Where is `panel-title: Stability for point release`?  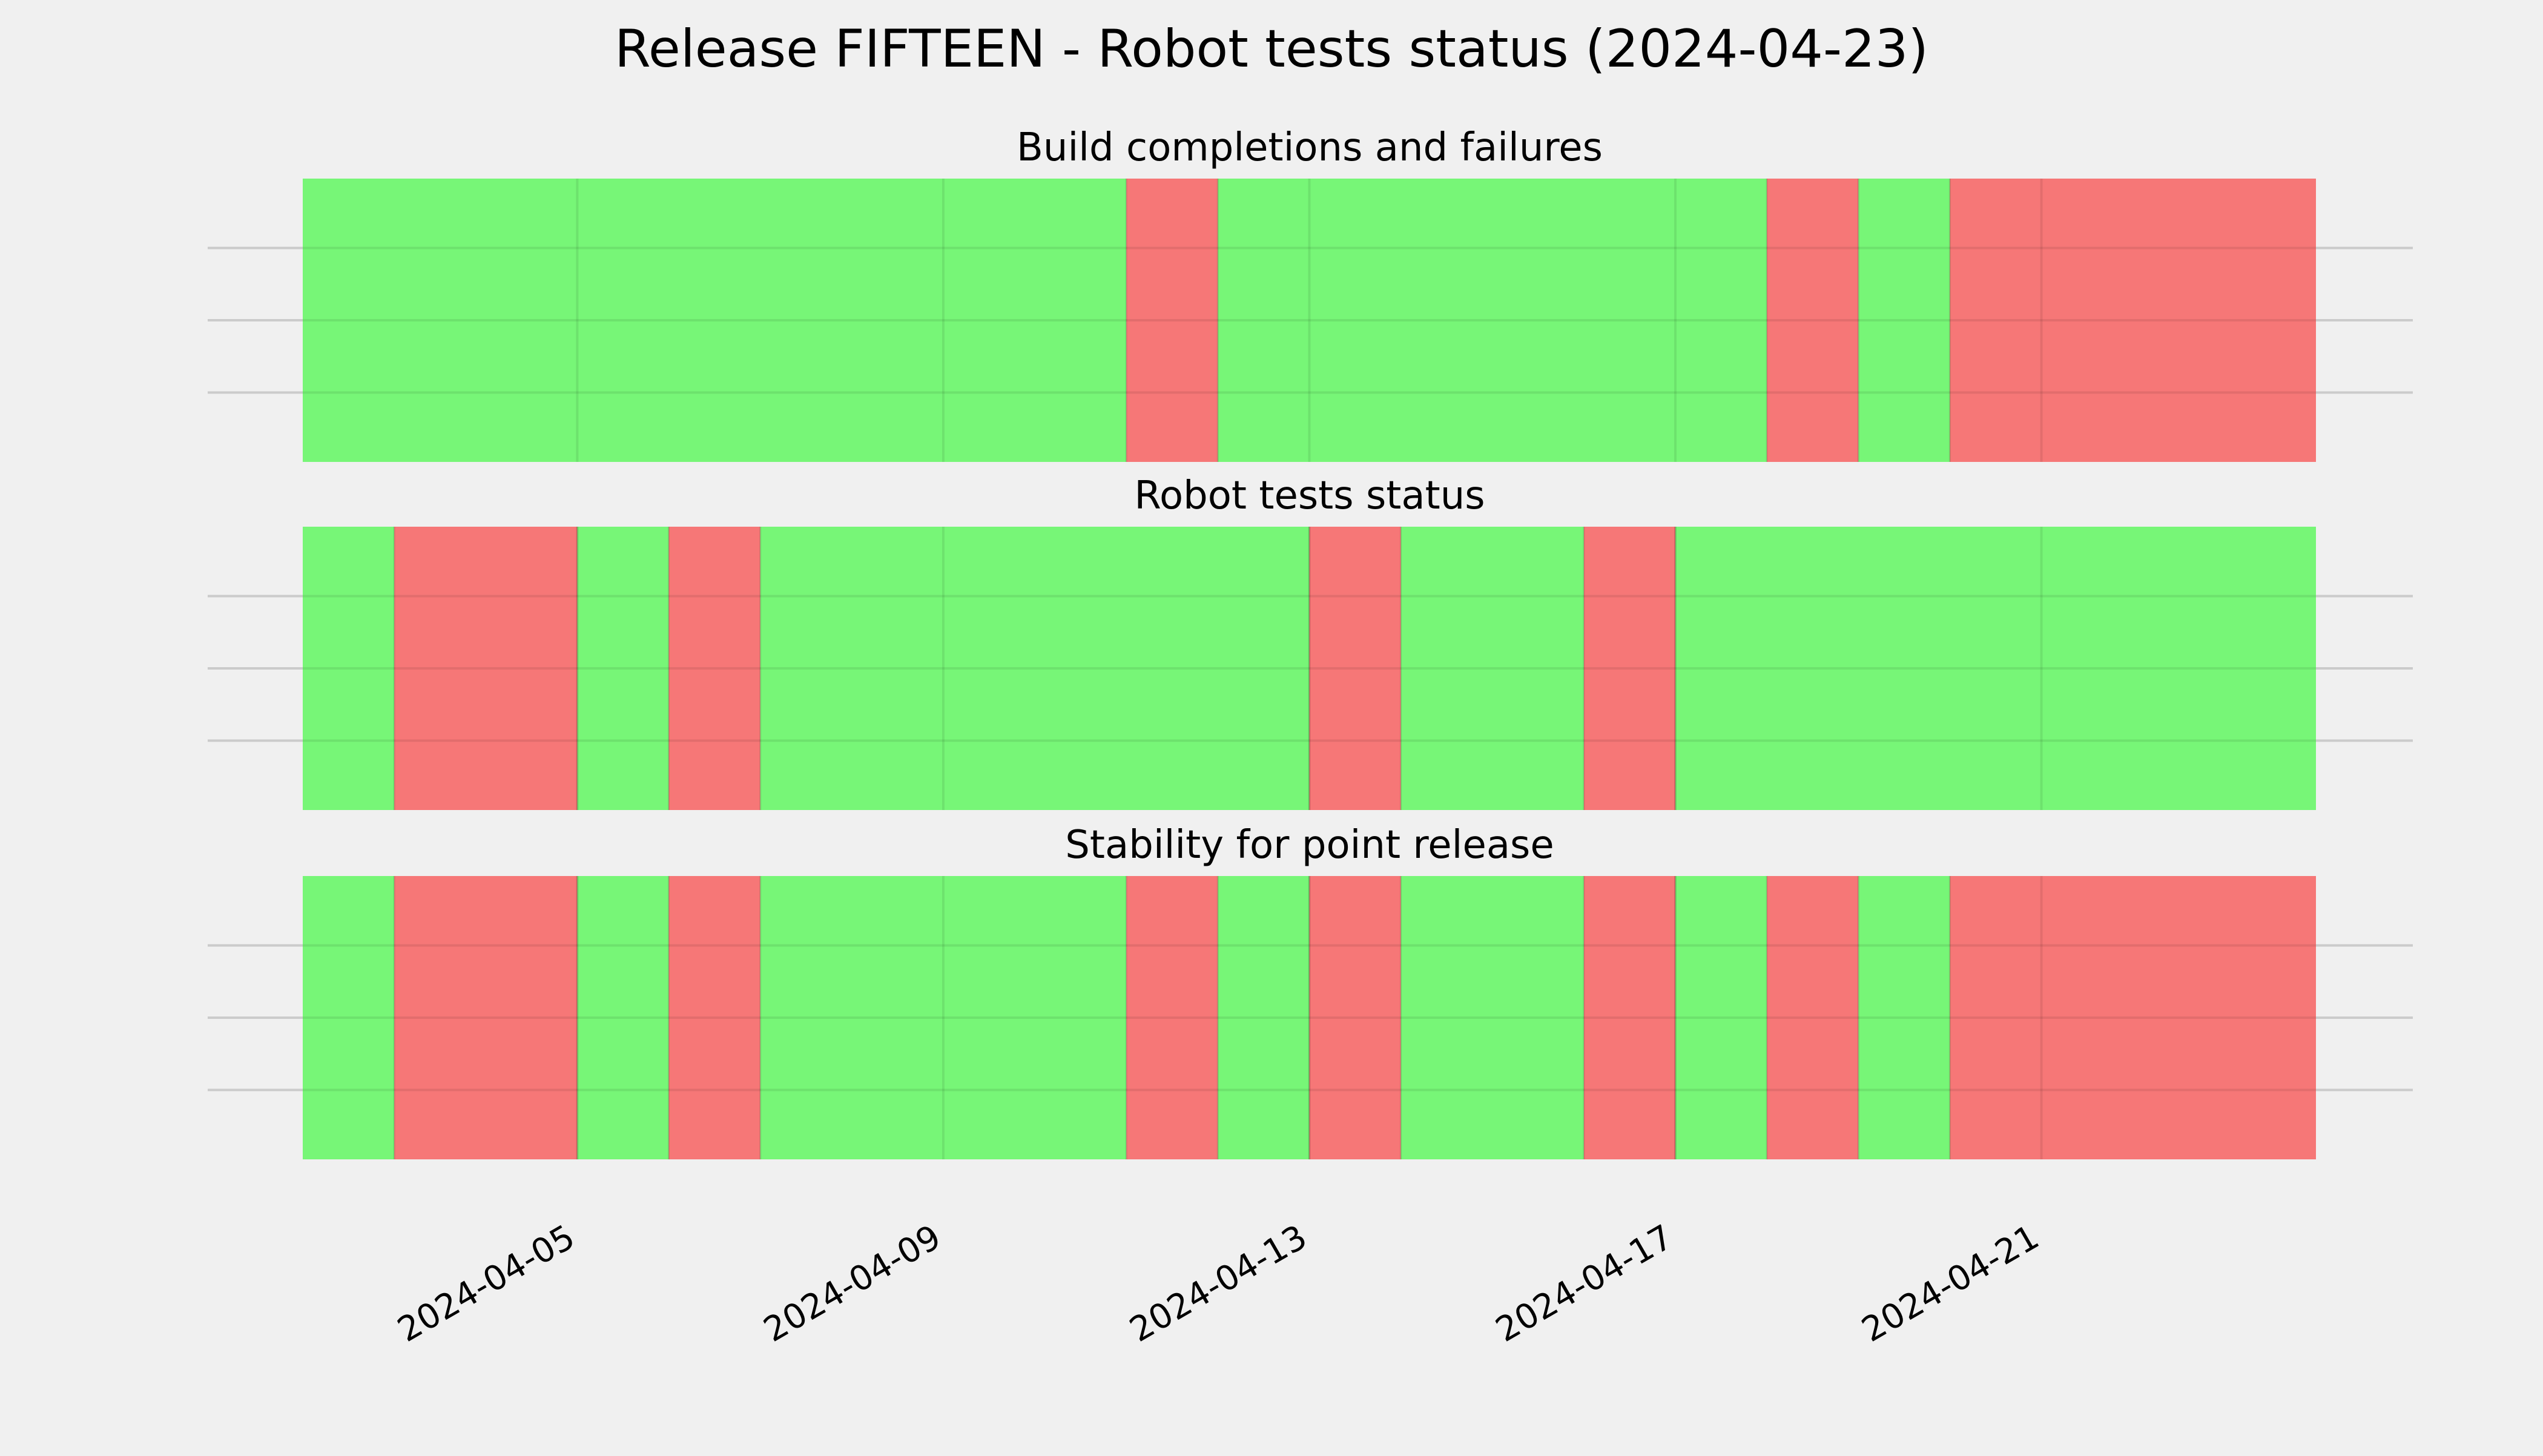 panel-title: Stability for point release is located at coordinates (1309, 845).